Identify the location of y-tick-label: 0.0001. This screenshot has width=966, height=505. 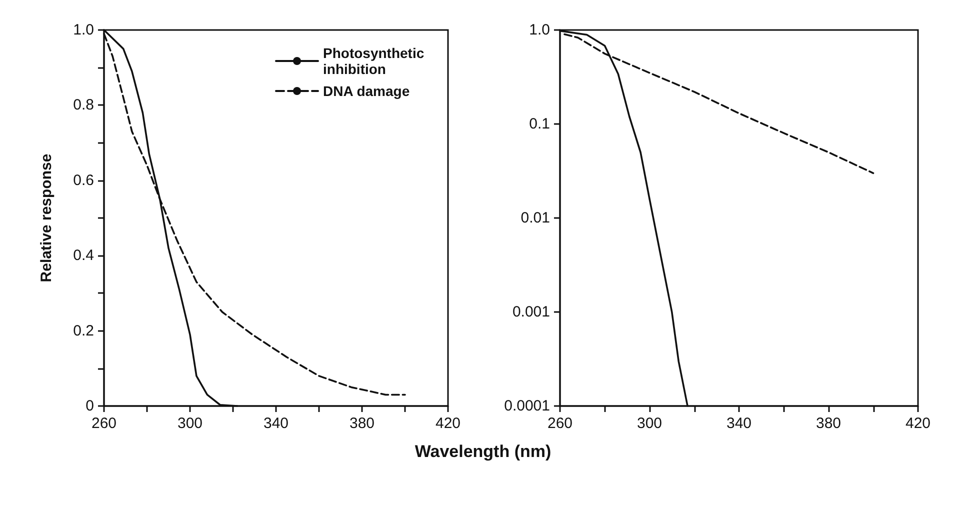
(527, 406).